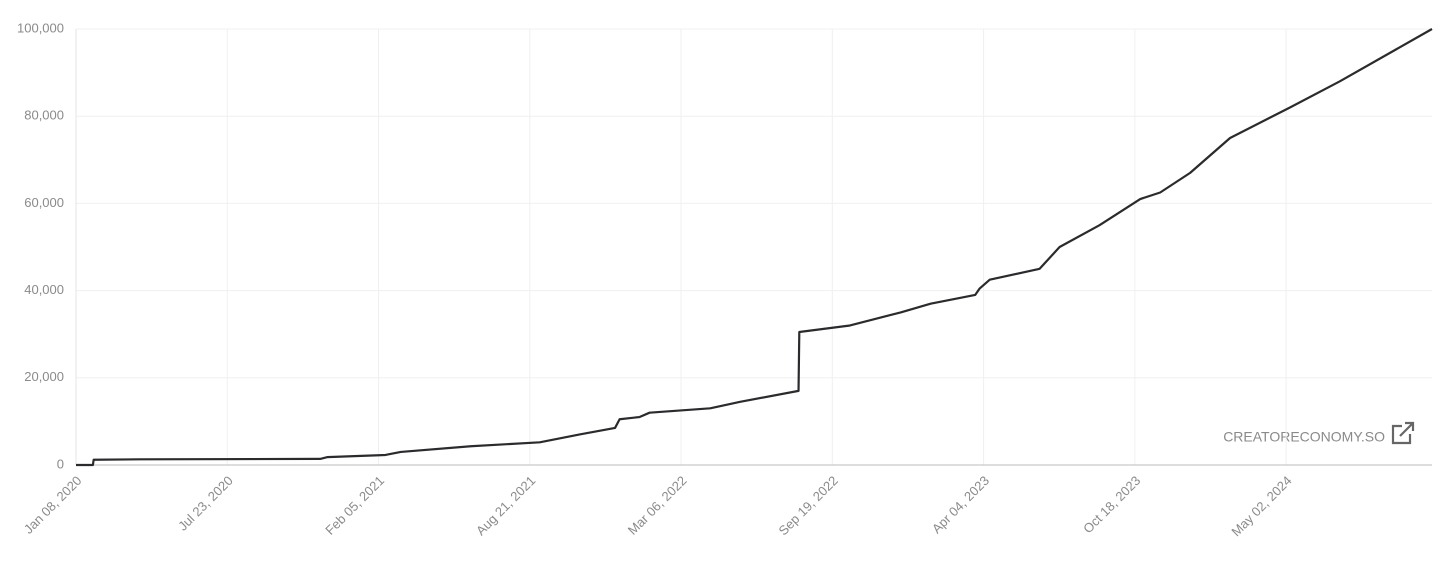 The height and width of the screenshot is (581, 1456). What do you see at coordinates (1111, 504) in the screenshot?
I see `x-tick-label: Oct 18, 2023` at bounding box center [1111, 504].